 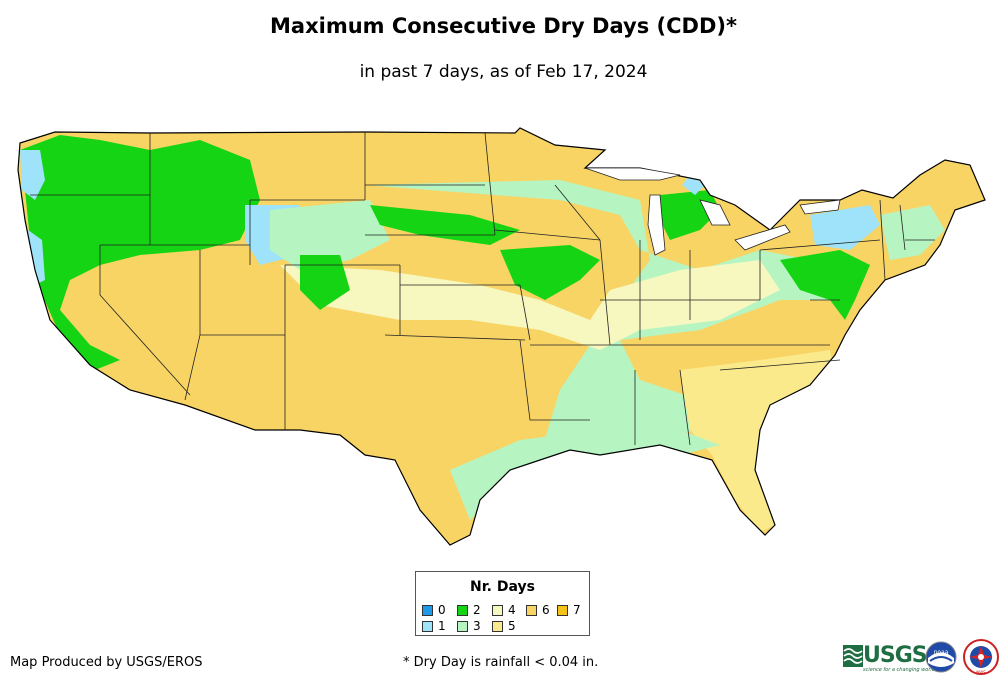 What do you see at coordinates (477, 626) in the screenshot?
I see `legend-label-3: 3` at bounding box center [477, 626].